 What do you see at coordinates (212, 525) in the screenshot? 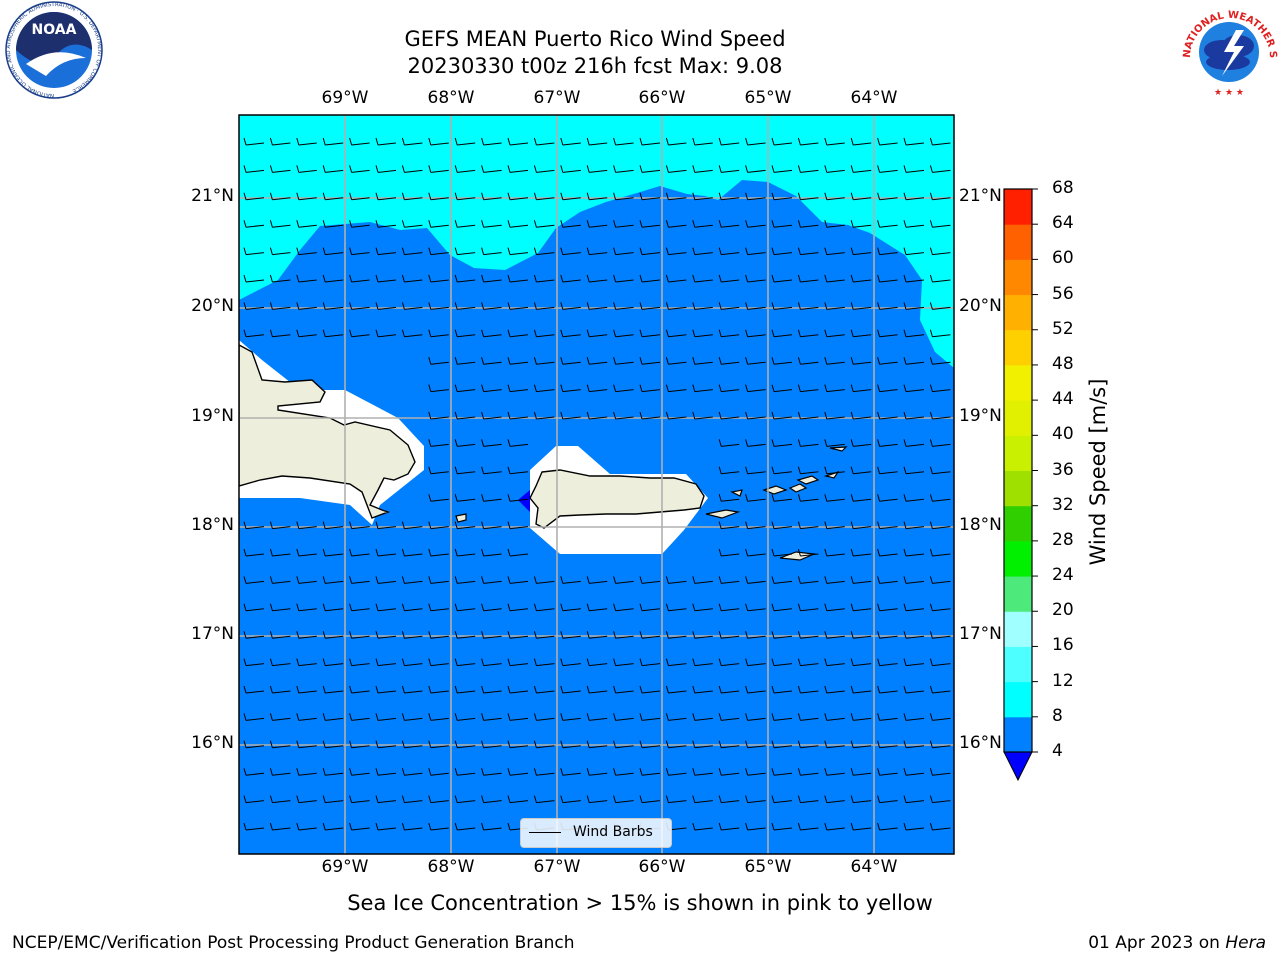
I see `lat-label-left-18n: 18°N` at bounding box center [212, 525].